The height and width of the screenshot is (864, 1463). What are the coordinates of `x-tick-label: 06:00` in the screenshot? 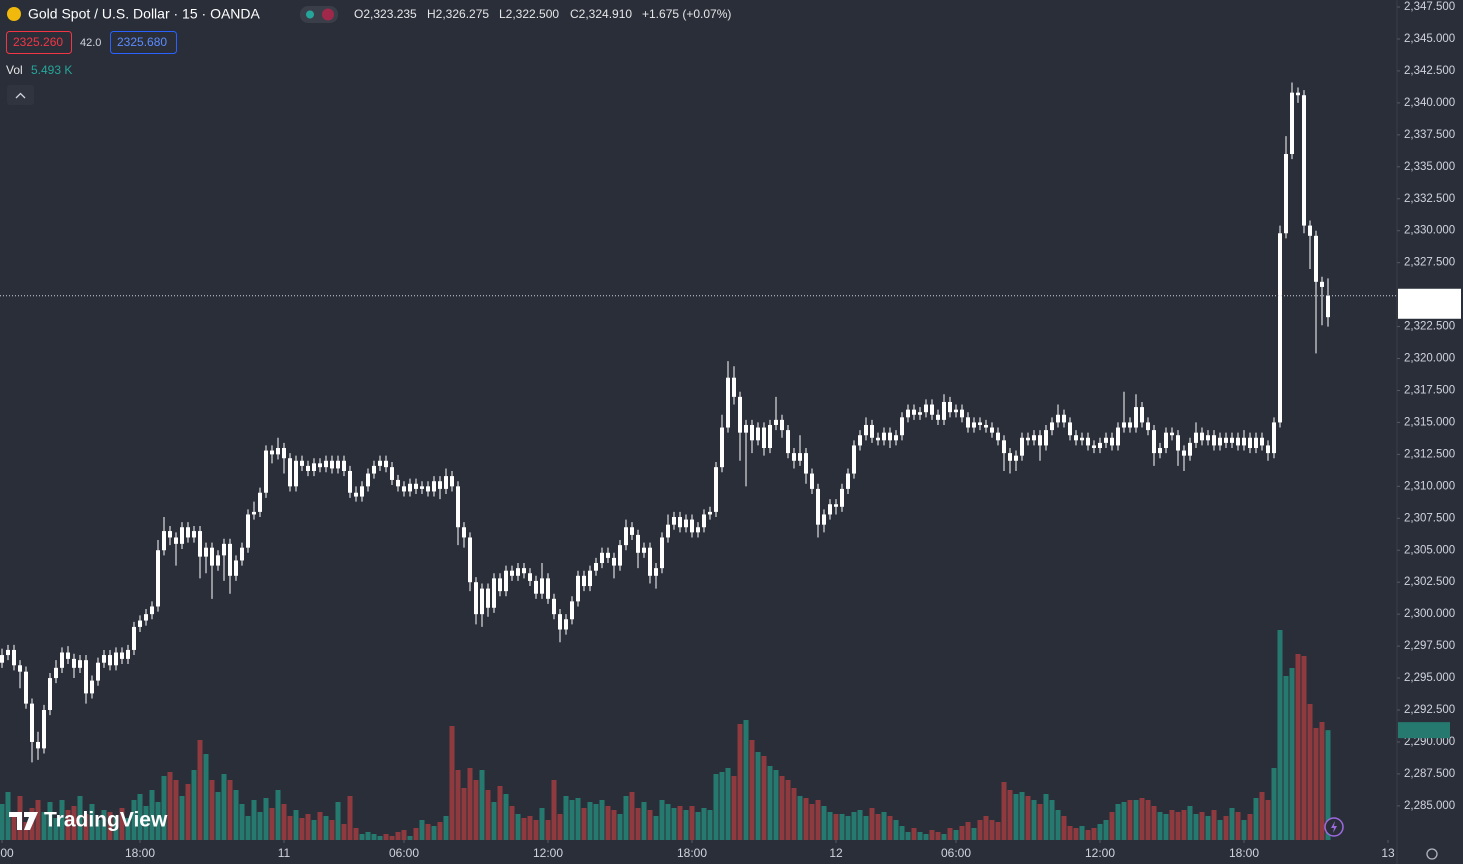 It's located at (404, 853).